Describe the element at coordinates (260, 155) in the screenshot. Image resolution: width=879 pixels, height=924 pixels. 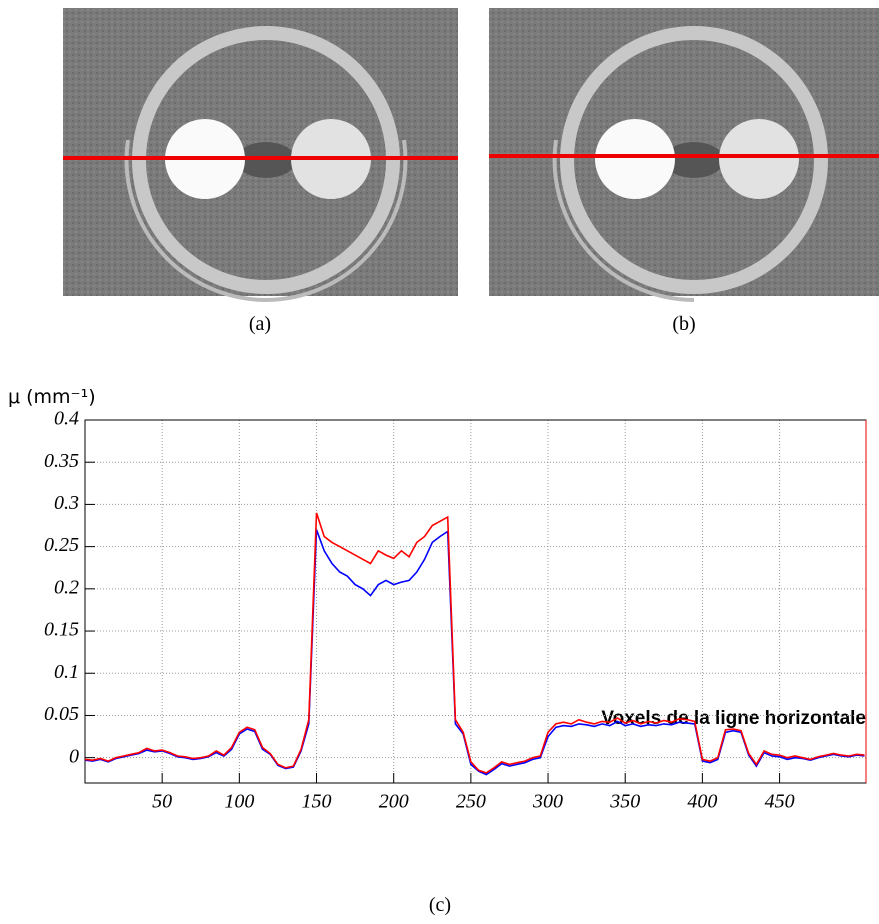
I see `image-a` at that location.